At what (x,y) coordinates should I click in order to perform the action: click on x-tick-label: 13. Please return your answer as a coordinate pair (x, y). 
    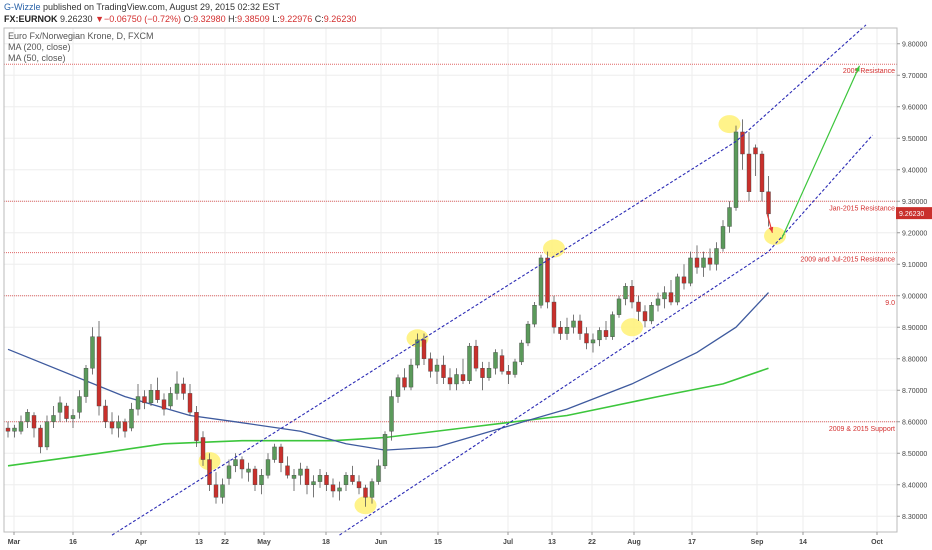
    Looking at the image, I should click on (552, 542).